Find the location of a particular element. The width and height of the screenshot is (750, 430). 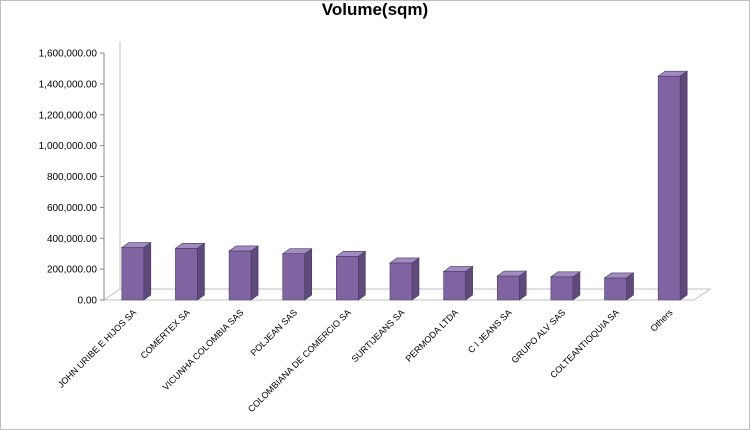

y-tick-label: 1,600,000.00 is located at coordinates (68, 54).